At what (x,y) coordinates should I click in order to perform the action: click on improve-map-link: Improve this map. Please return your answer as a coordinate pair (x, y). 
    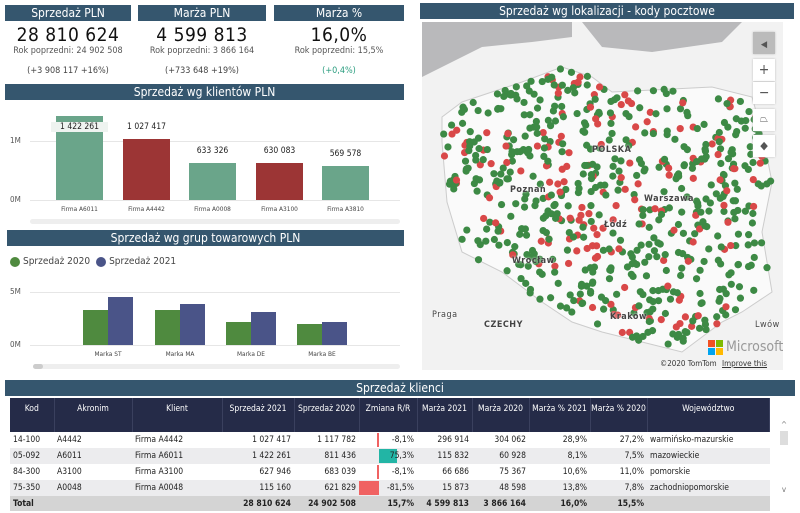
    Looking at the image, I should click on (744, 364).